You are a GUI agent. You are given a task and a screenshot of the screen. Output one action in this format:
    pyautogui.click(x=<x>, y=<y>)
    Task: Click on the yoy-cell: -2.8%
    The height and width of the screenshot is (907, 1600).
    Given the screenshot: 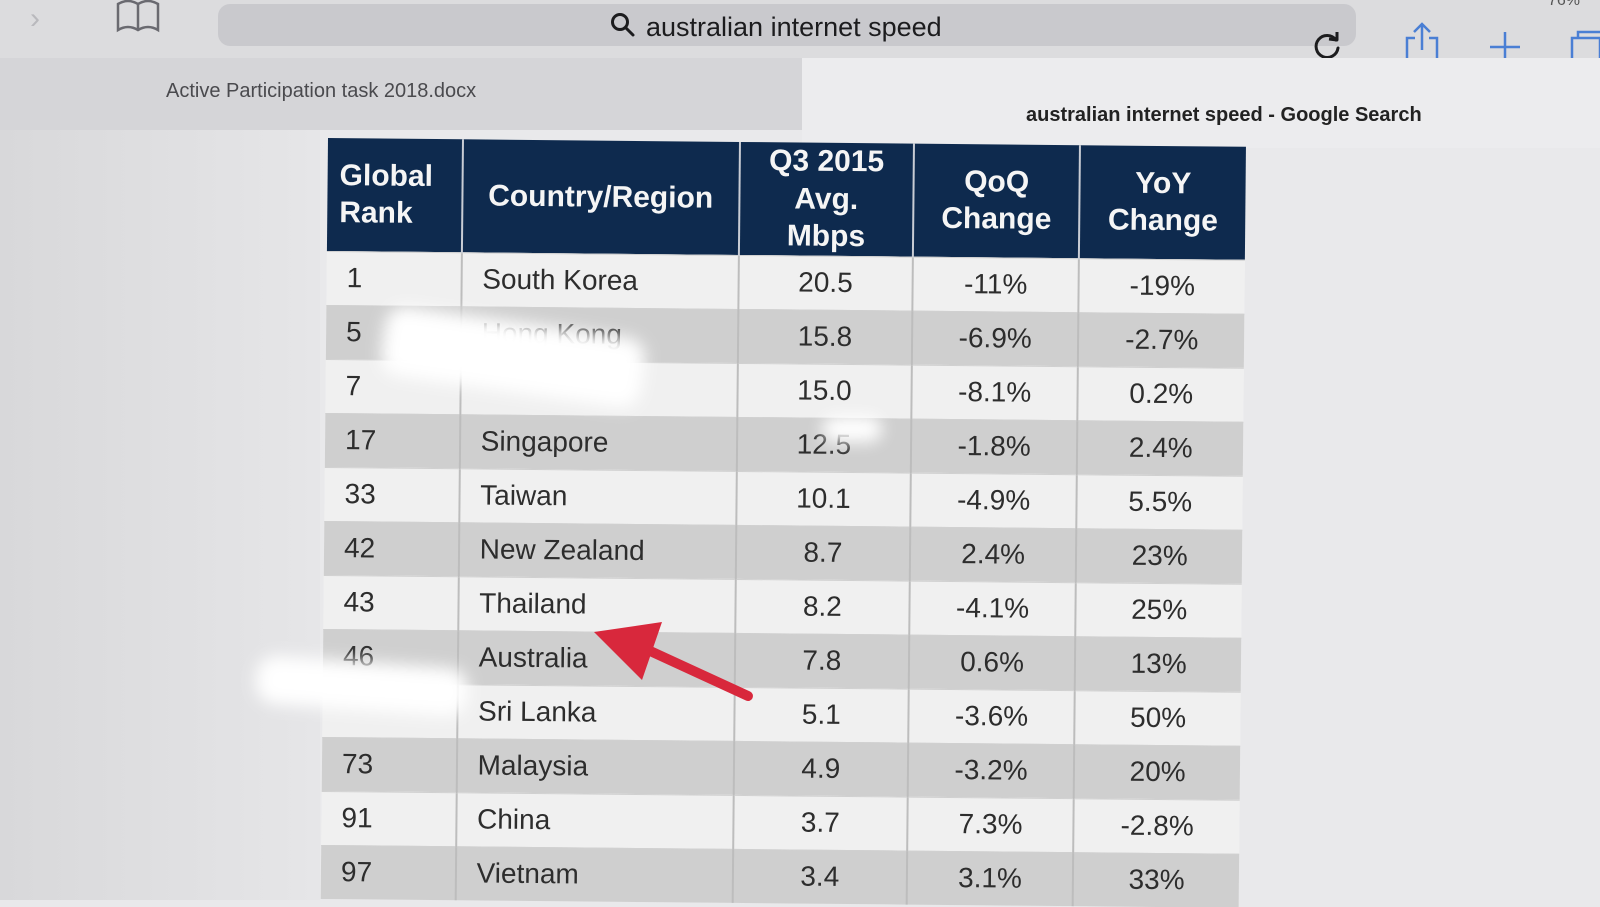 What is the action you would take?
    pyautogui.click(x=1156, y=826)
    